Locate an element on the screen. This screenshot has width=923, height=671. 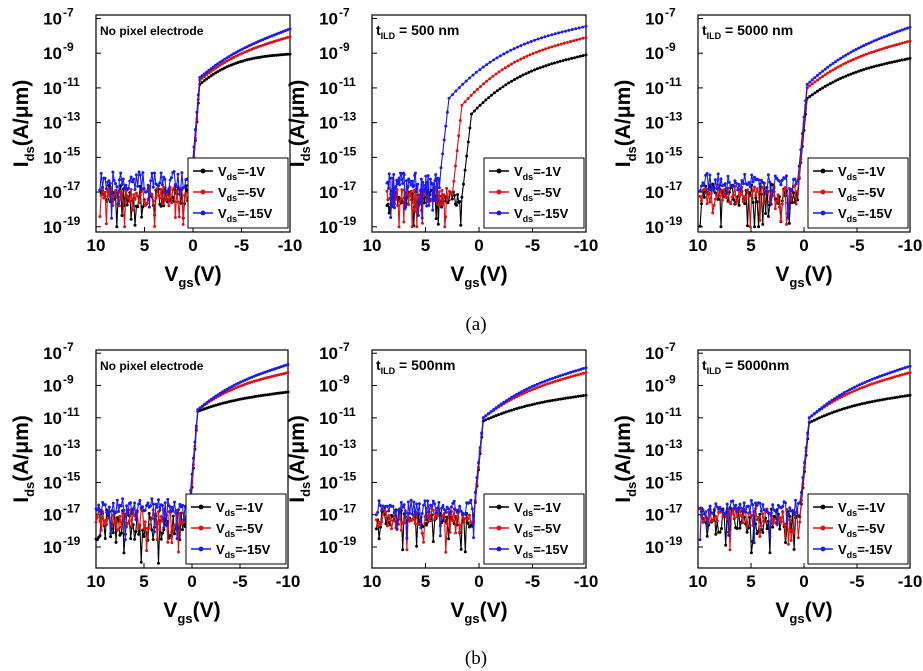
plot-annotation: tILD = 500nm is located at coordinates (416, 366).